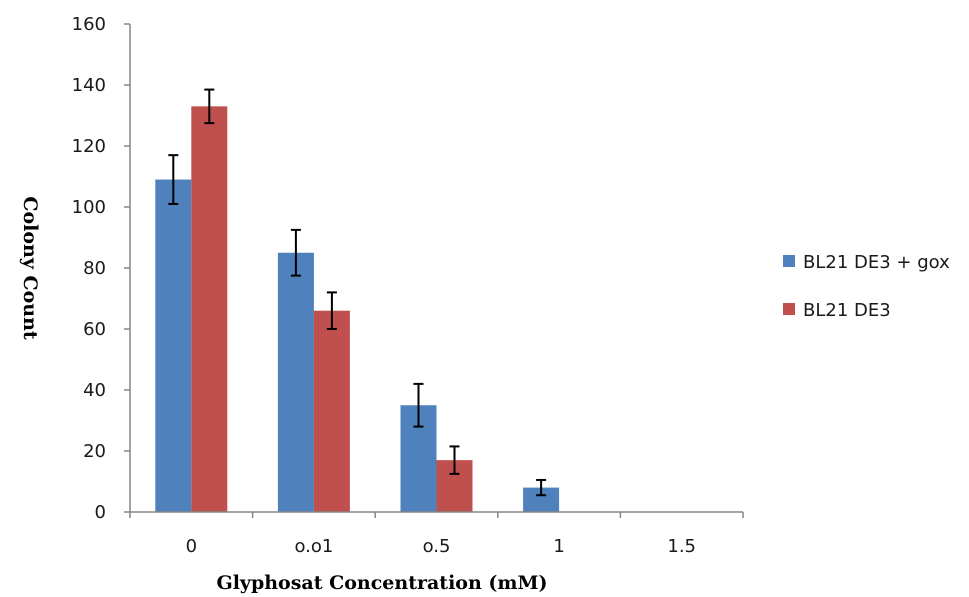 Image resolution: width=969 pixels, height=597 pixels. I want to click on y-tick-label: 80, so click(94, 268).